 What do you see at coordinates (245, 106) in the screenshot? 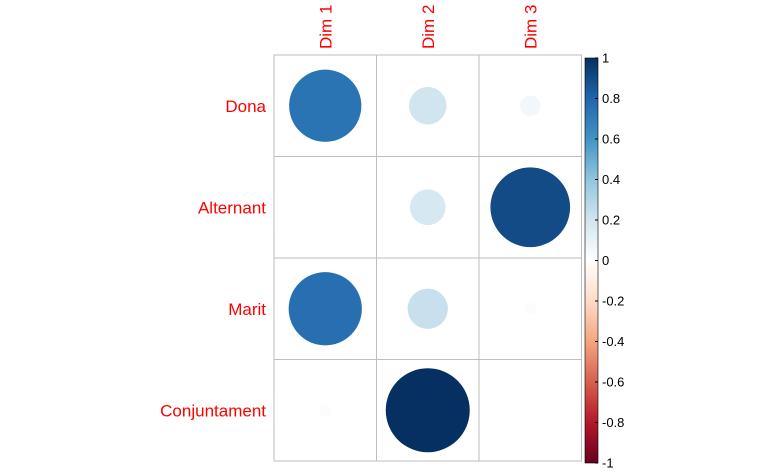
I see `row-label: Dona` at bounding box center [245, 106].